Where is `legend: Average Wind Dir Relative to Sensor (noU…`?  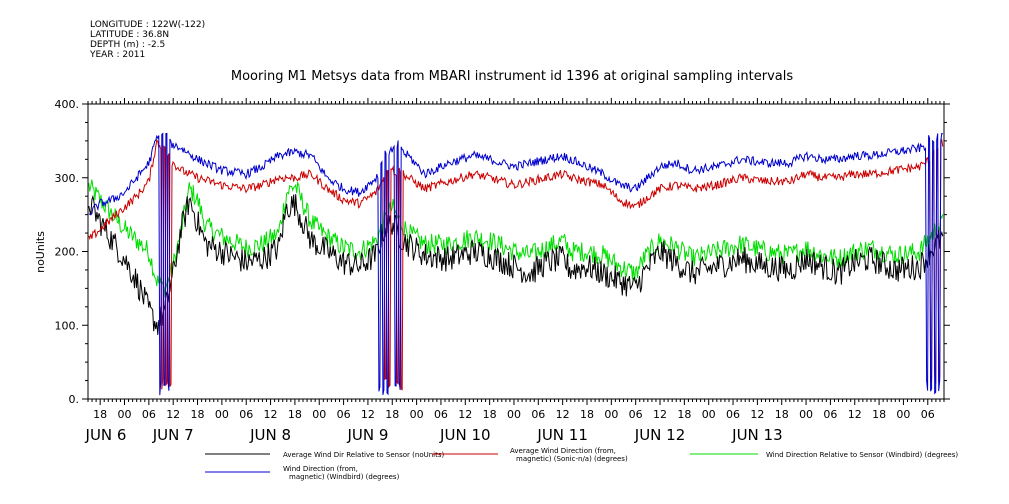
legend: Average Wind Dir Relative to Sensor (noU… is located at coordinates (581, 464).